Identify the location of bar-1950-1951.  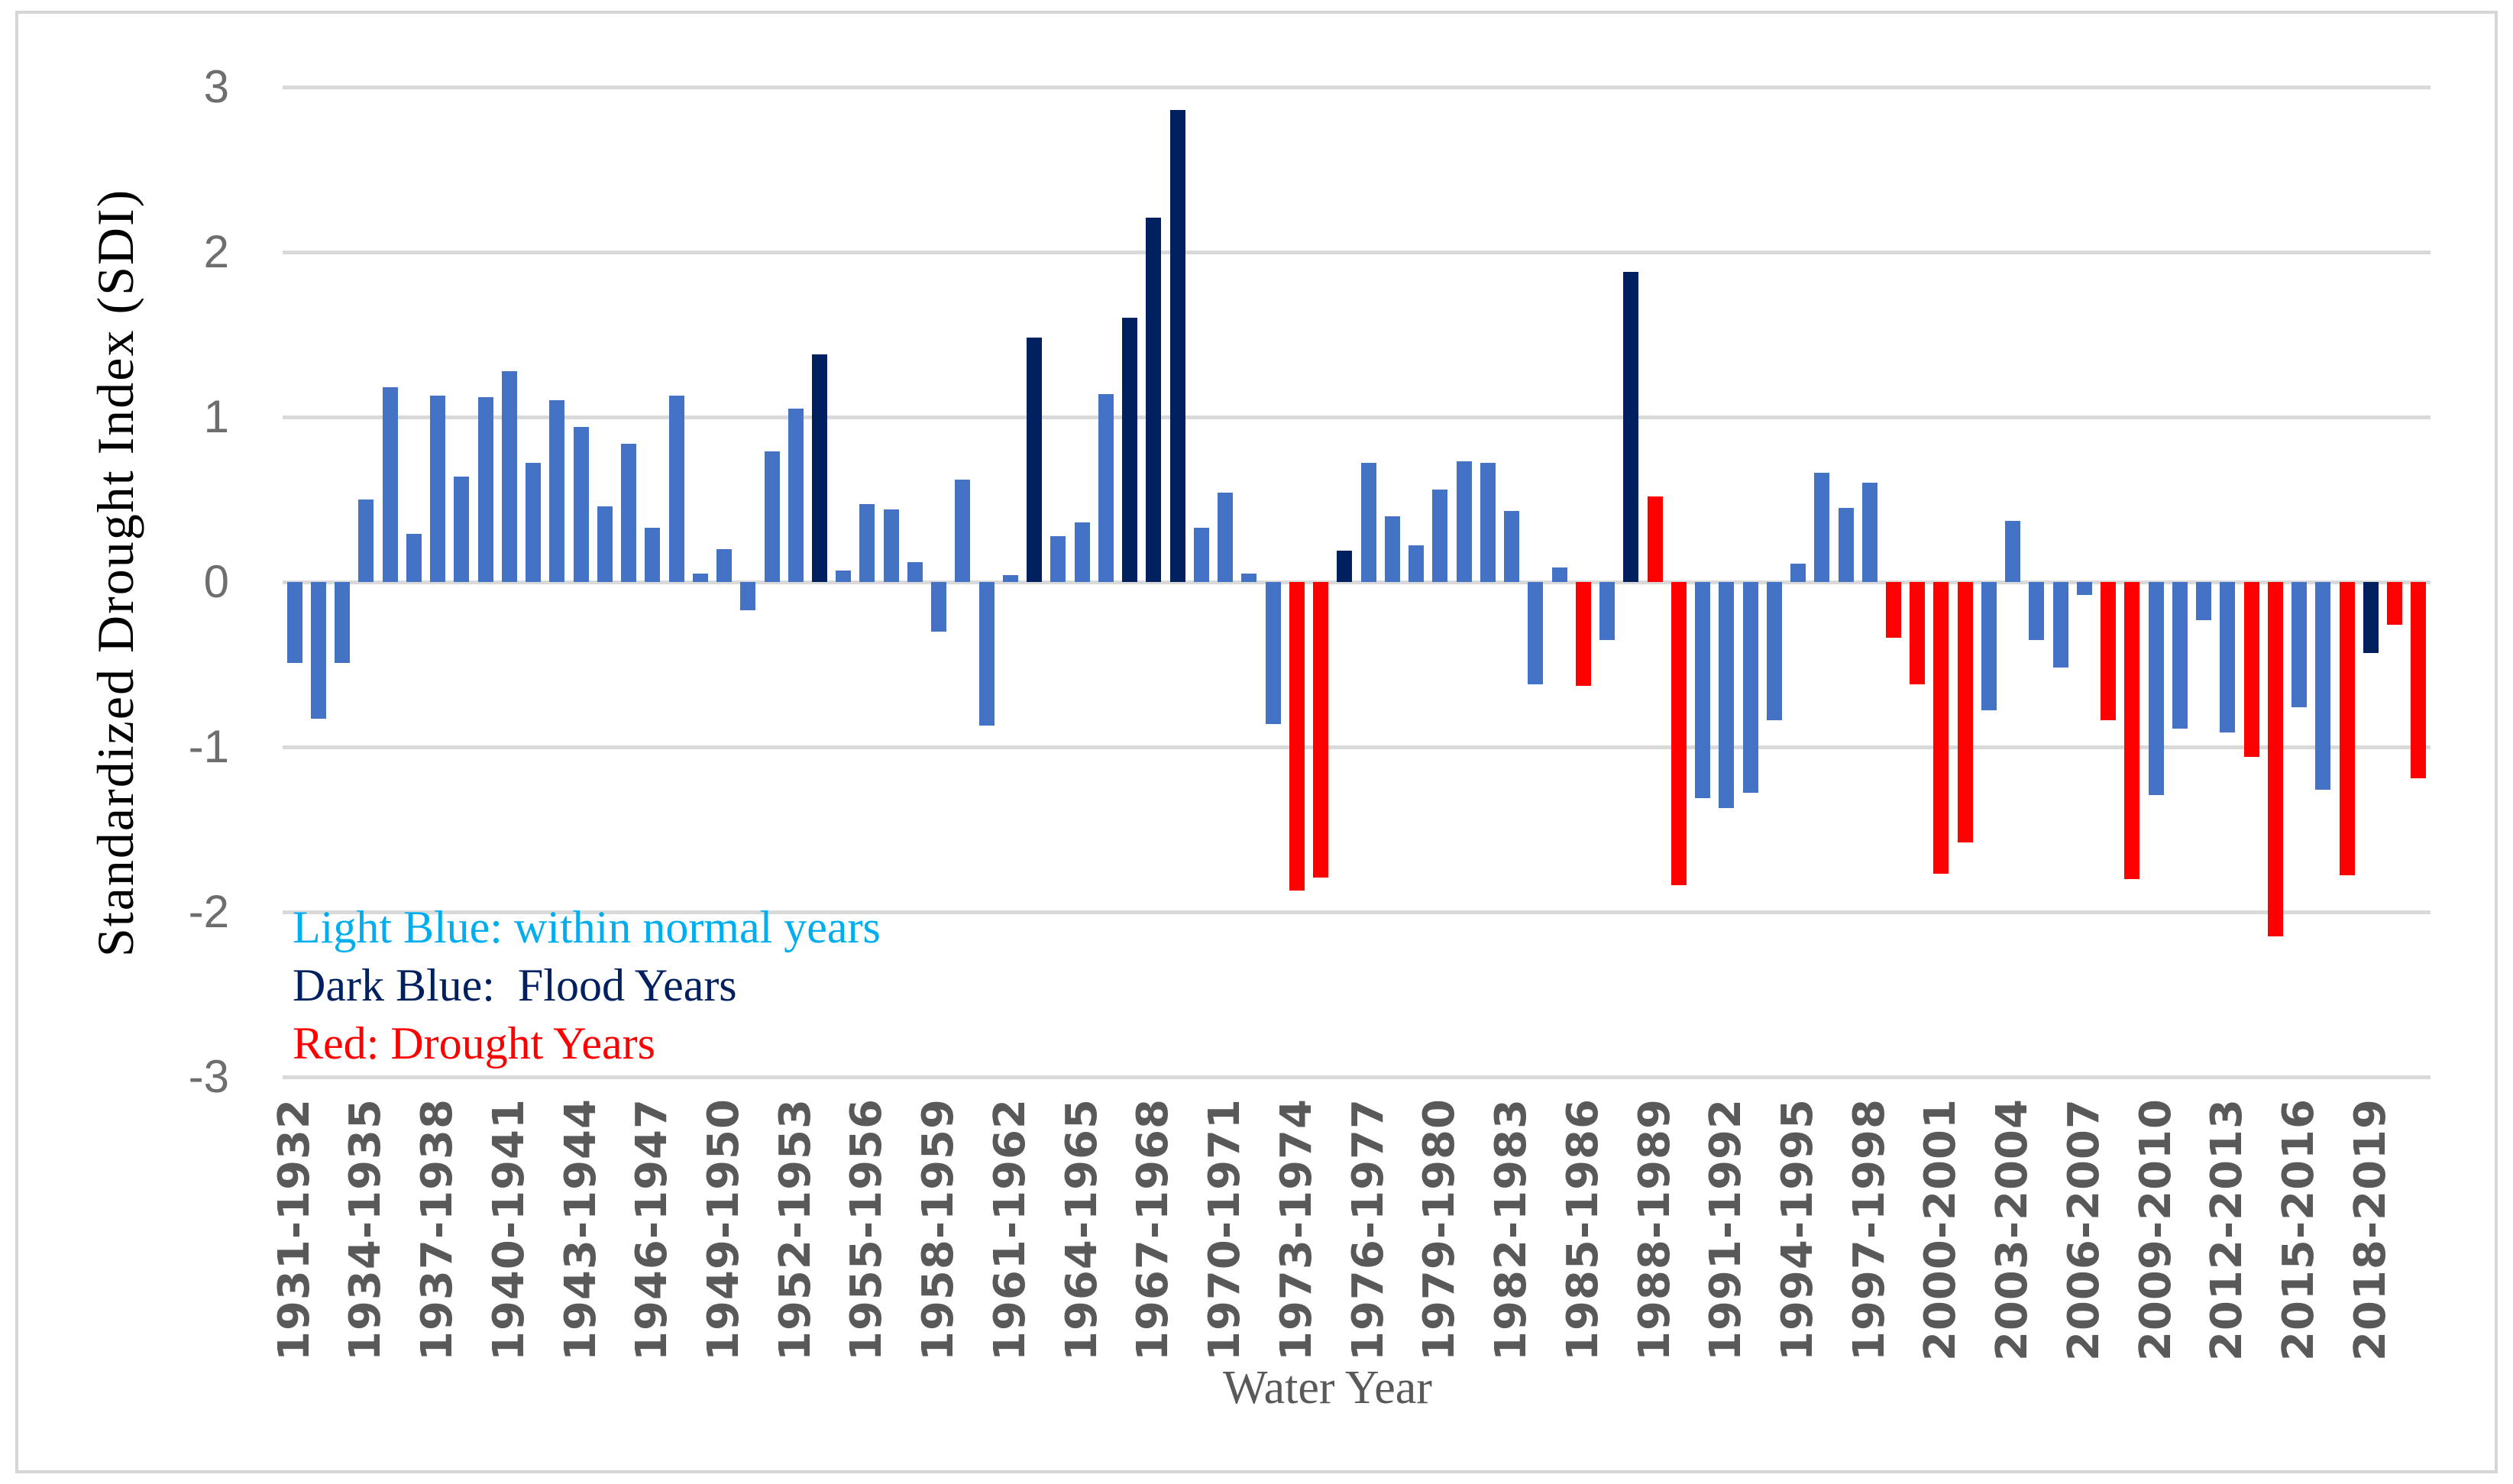
(748, 596).